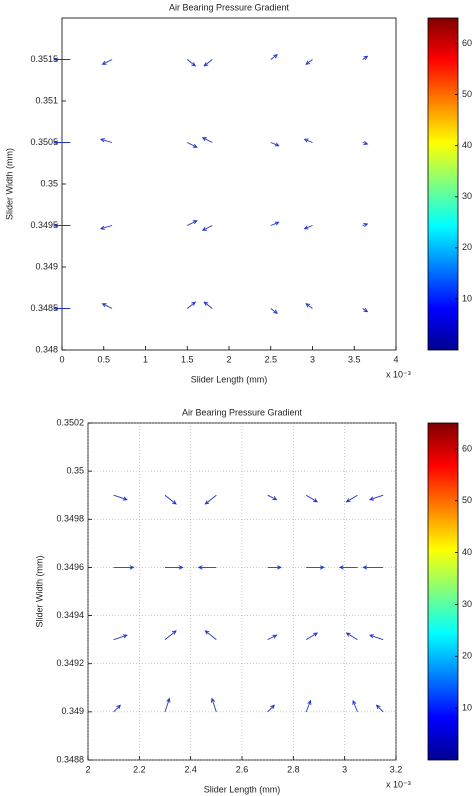 The width and height of the screenshot is (474, 796). I want to click on x-tick-label: 1.5, so click(187, 359).